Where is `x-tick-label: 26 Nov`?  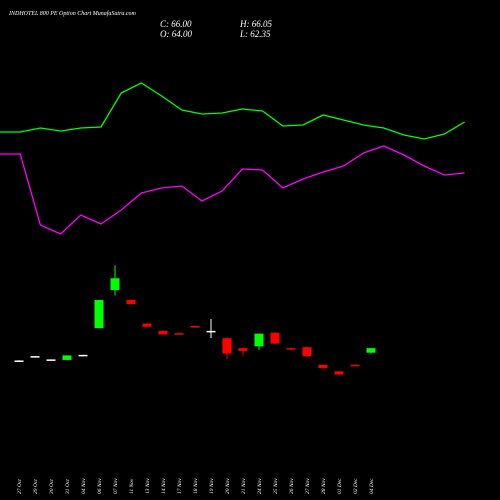
x-tick-label: 26 Nov is located at coordinates (292, 486).